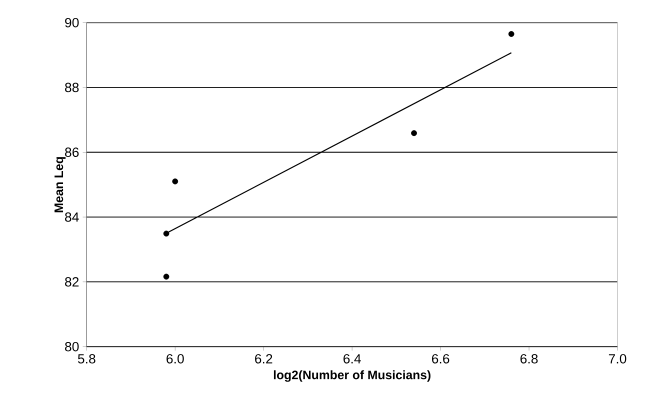 The width and height of the screenshot is (650, 417). I want to click on x-tick-label: 7.0, so click(617, 359).